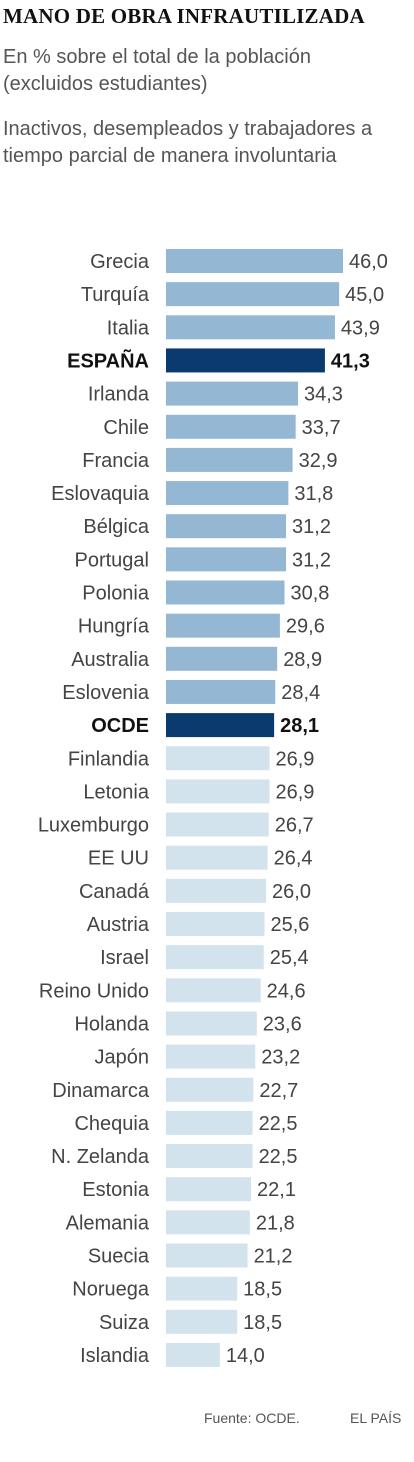 This screenshot has width=414, height=1462. Describe the element at coordinates (202, 1321) in the screenshot. I see `bar-suiza` at that location.